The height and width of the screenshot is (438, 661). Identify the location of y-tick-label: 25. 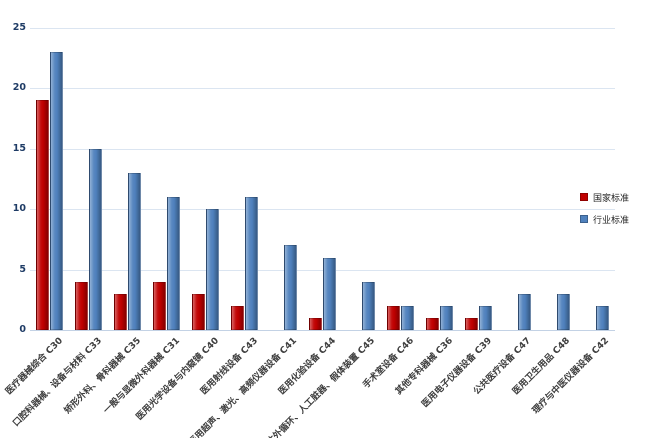
(19, 27).